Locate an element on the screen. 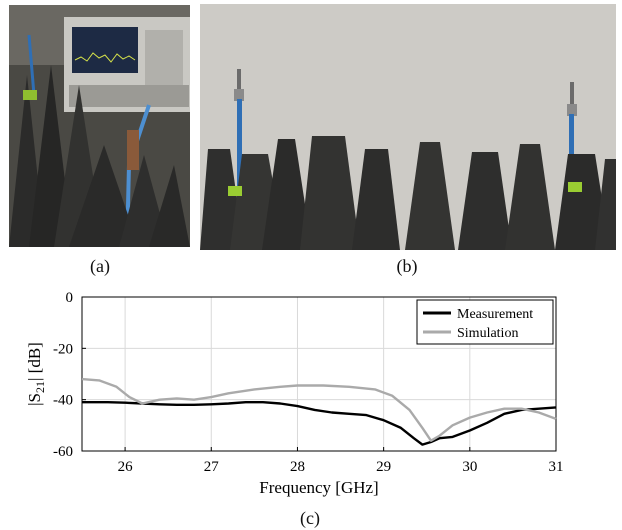 This screenshot has height=530, width=622. y-axis-label-sub: 21 is located at coordinates (40, 387).